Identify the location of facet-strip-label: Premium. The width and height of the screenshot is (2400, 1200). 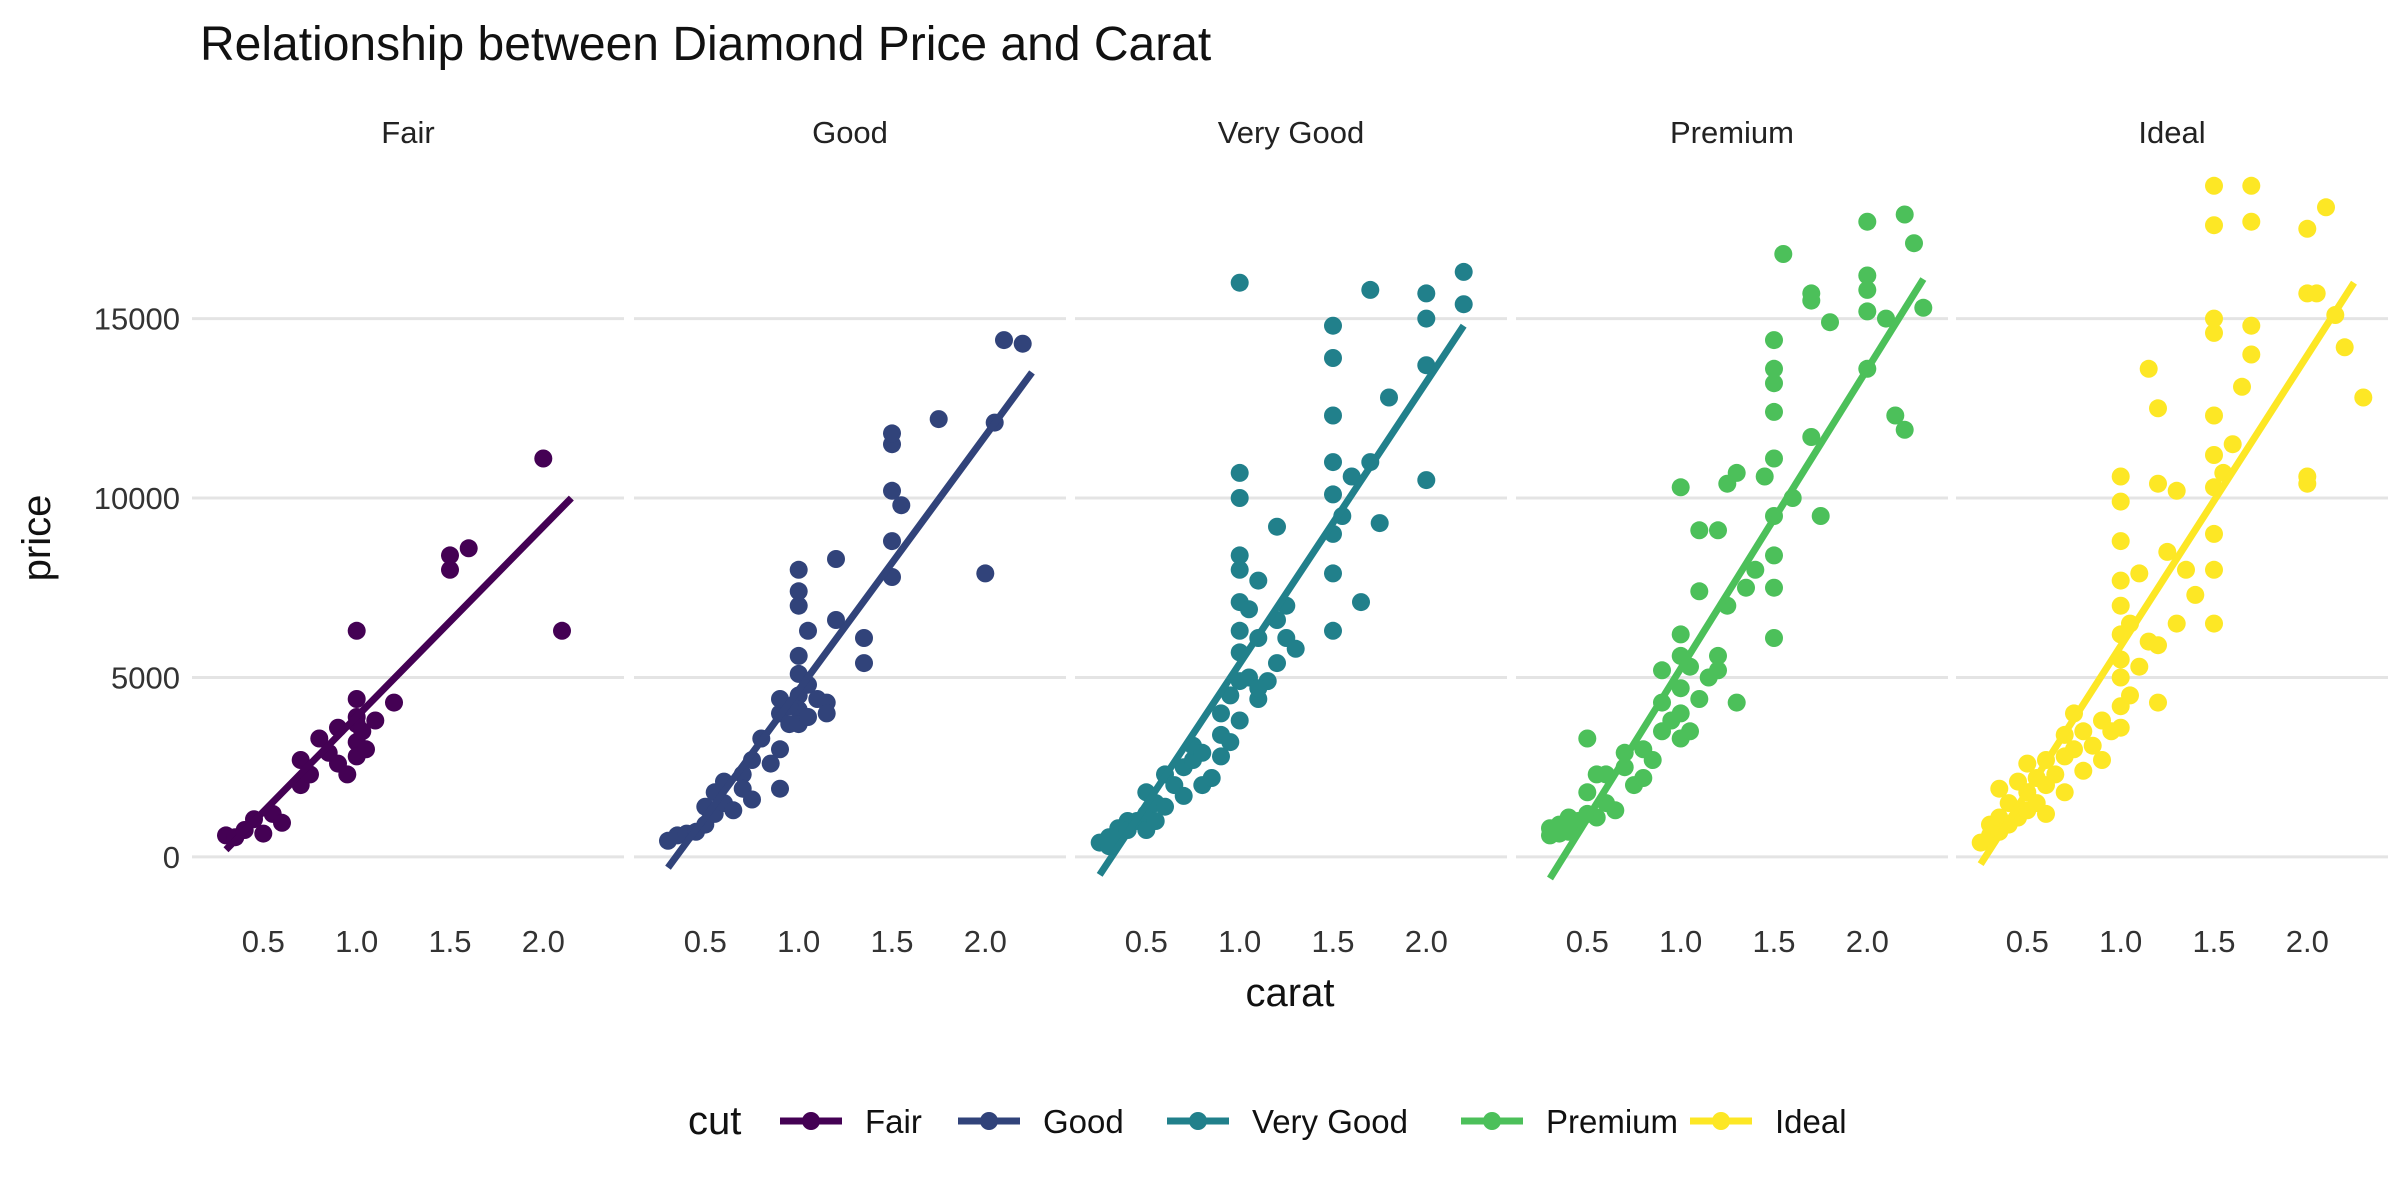
(1732, 132).